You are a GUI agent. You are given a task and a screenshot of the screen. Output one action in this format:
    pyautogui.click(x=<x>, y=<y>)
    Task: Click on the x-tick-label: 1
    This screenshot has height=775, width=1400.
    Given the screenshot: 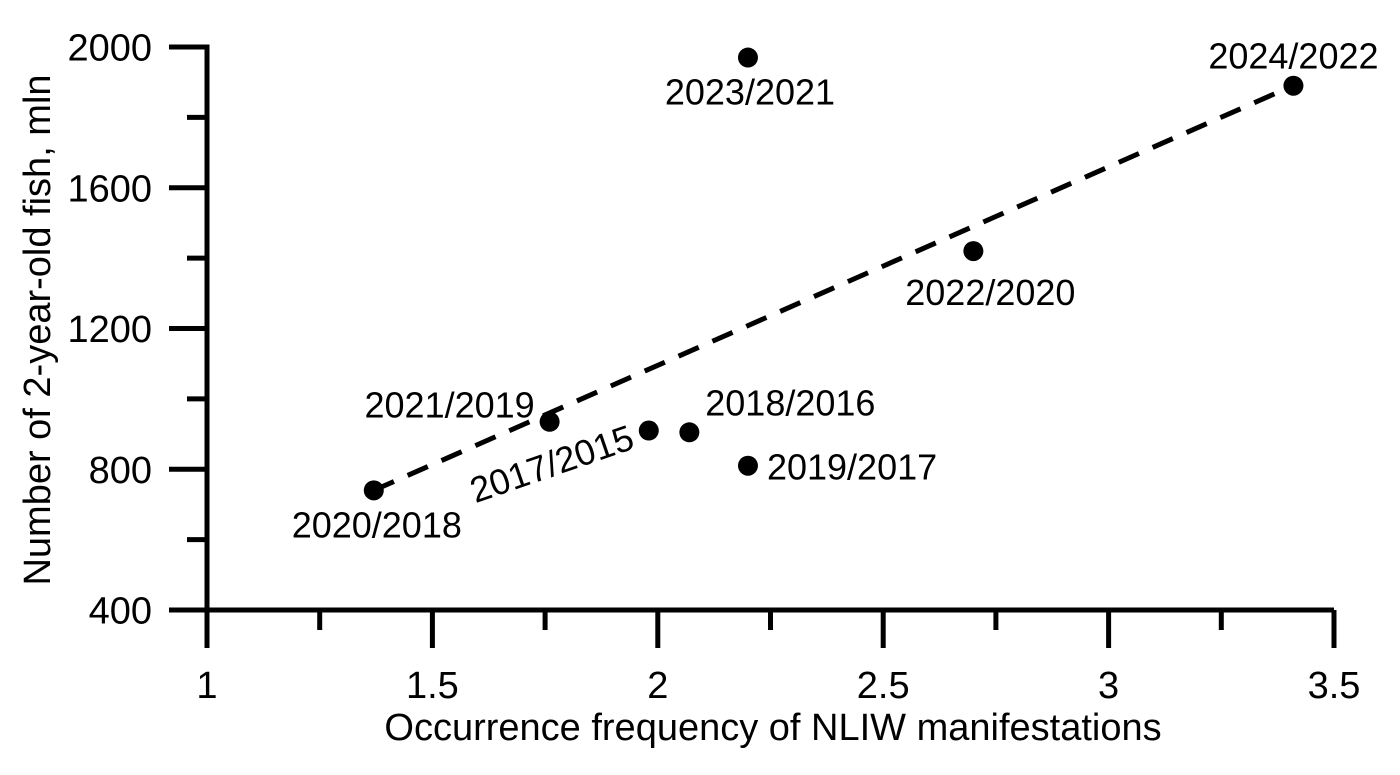 What is the action you would take?
    pyautogui.click(x=206, y=686)
    